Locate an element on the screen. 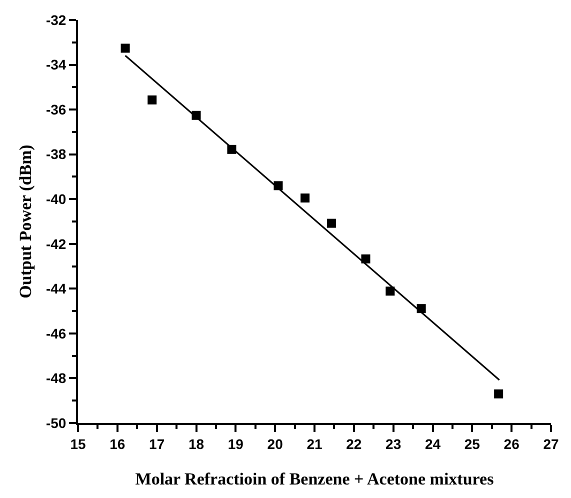 The height and width of the screenshot is (498, 571). x-tick-label: 23 is located at coordinates (394, 444).